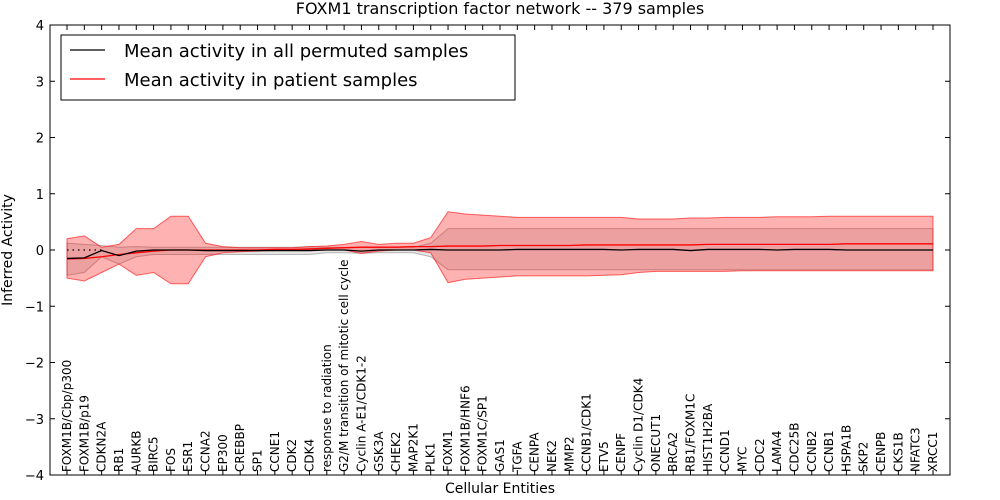  I want to click on x-tick-label-14: CDK4, so click(309, 455).